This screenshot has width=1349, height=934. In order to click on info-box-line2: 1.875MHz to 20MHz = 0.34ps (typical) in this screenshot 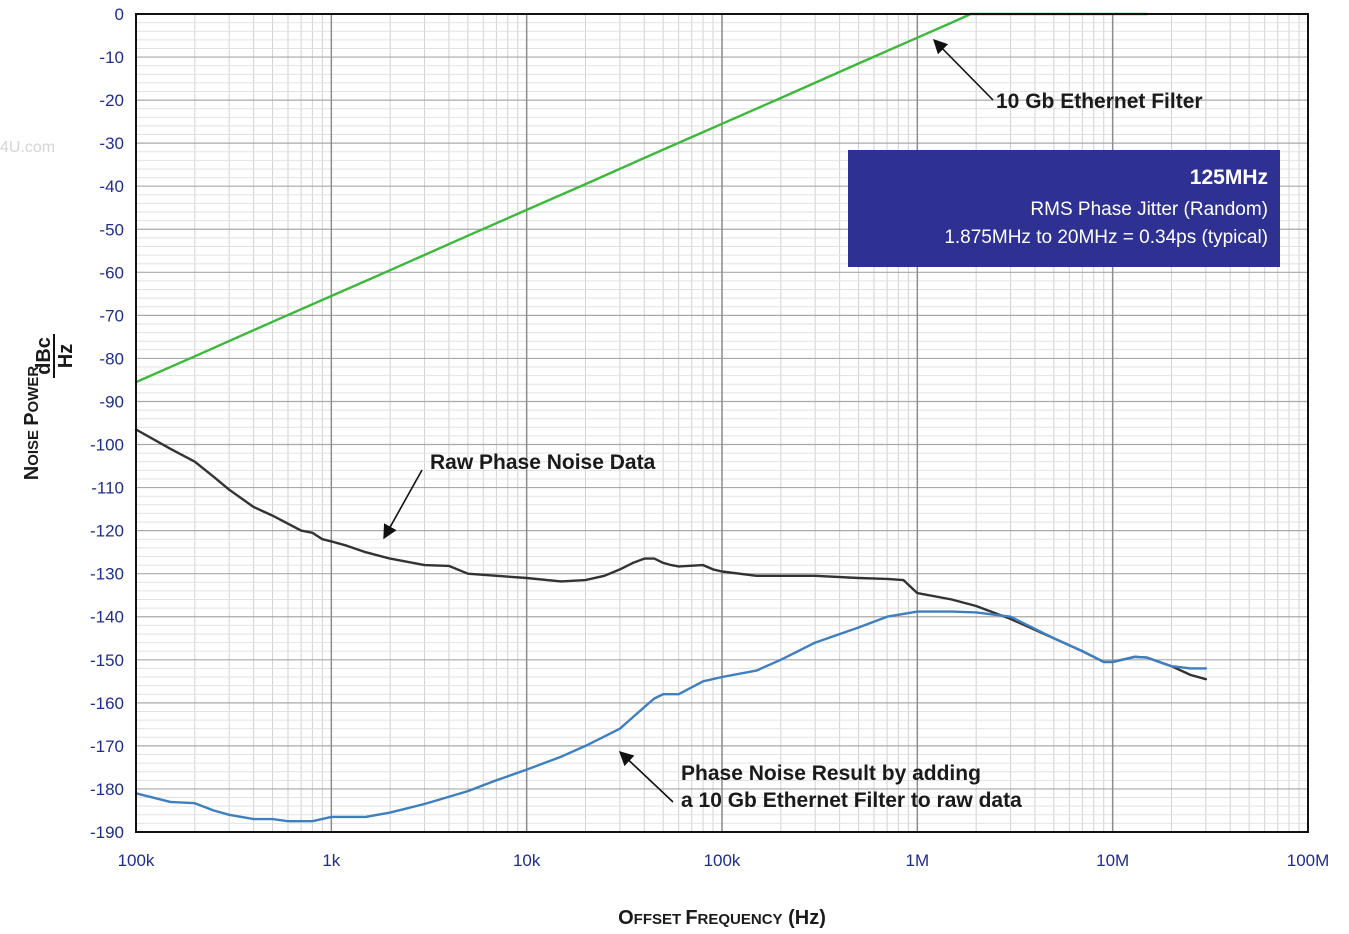, I will do `click(1106, 237)`.